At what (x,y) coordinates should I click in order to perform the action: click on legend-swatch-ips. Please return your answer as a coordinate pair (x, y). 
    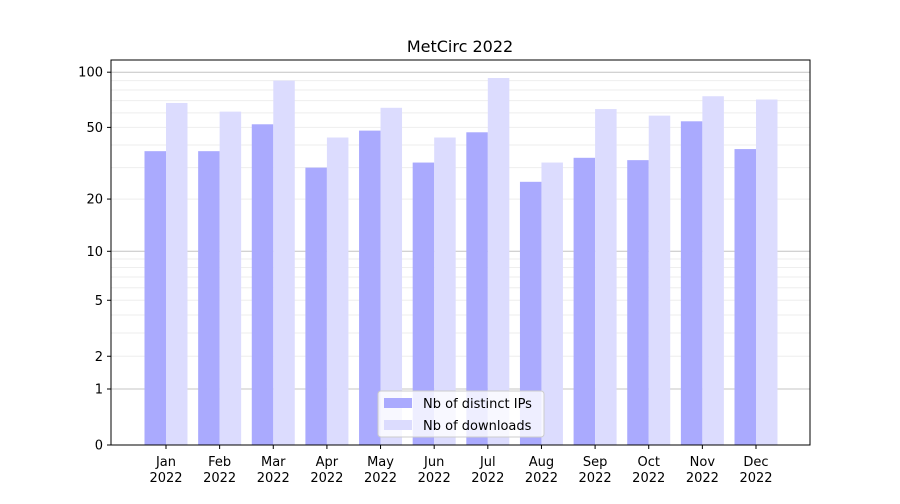
    Looking at the image, I should click on (398, 403).